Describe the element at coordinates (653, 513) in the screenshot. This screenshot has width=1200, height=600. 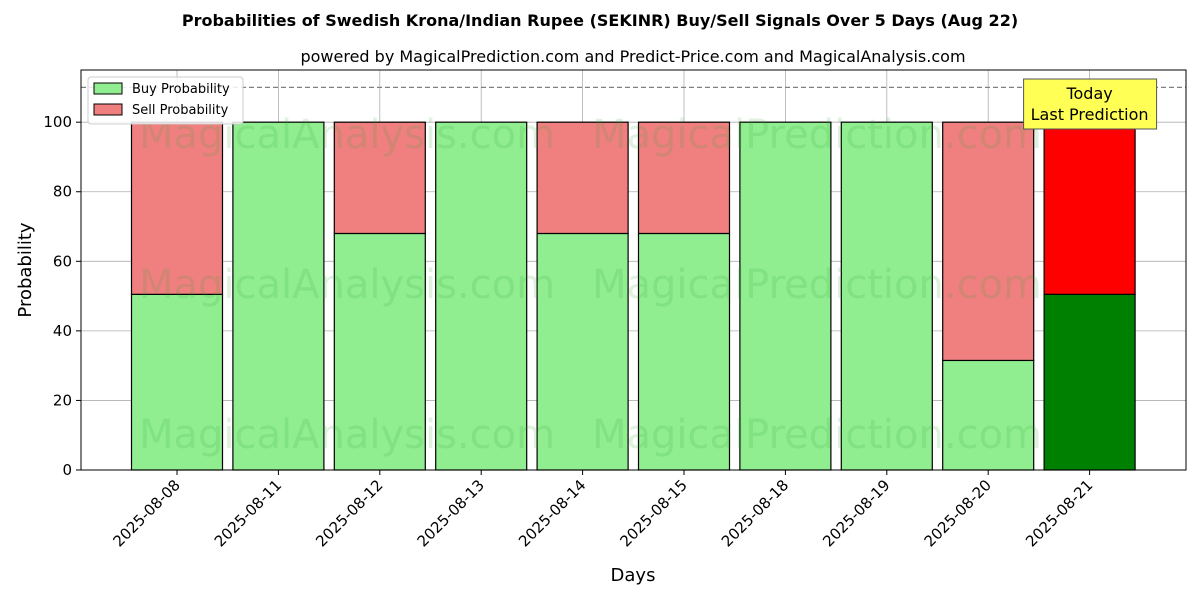
I see `x-tick-label: 2025-08-15` at that location.